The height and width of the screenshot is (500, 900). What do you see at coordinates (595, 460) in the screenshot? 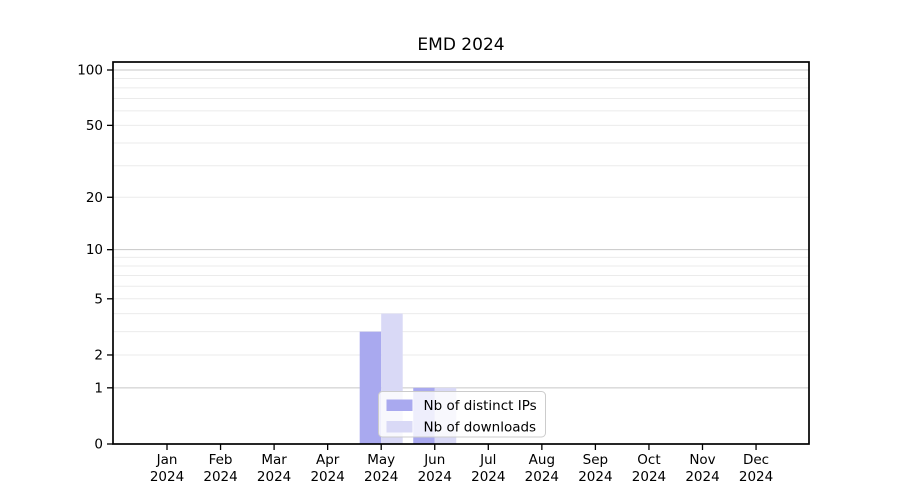
I see `x-label-month-sep: Sep` at bounding box center [595, 460].